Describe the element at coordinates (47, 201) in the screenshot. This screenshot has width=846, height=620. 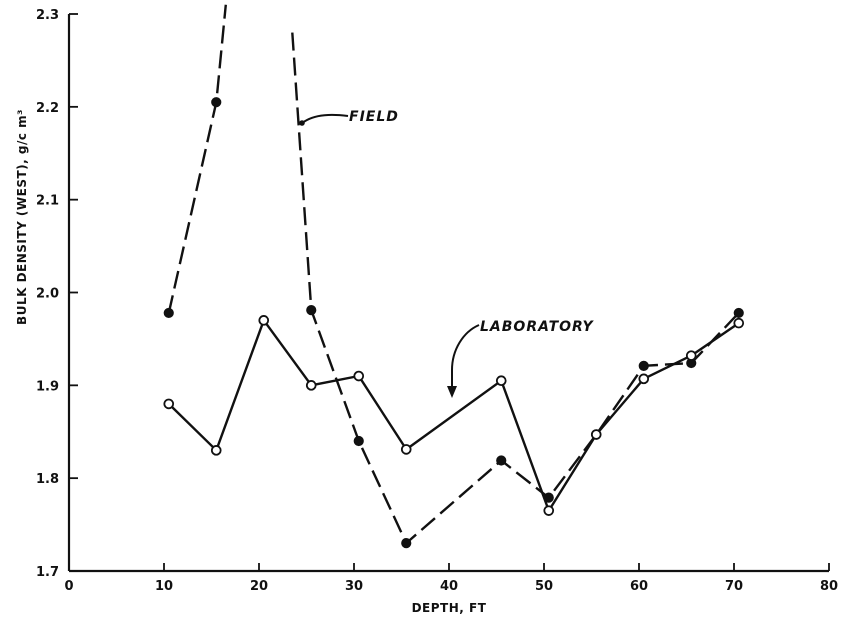
I see `y-tick-label-2.1: 2.1` at that location.